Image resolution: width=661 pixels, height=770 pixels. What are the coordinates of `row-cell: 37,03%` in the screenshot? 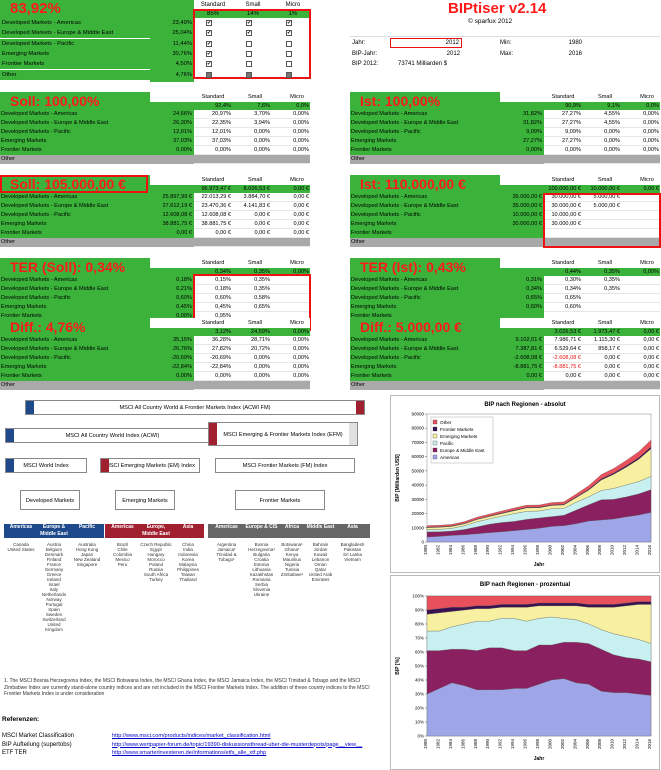 It's located at (221, 141).